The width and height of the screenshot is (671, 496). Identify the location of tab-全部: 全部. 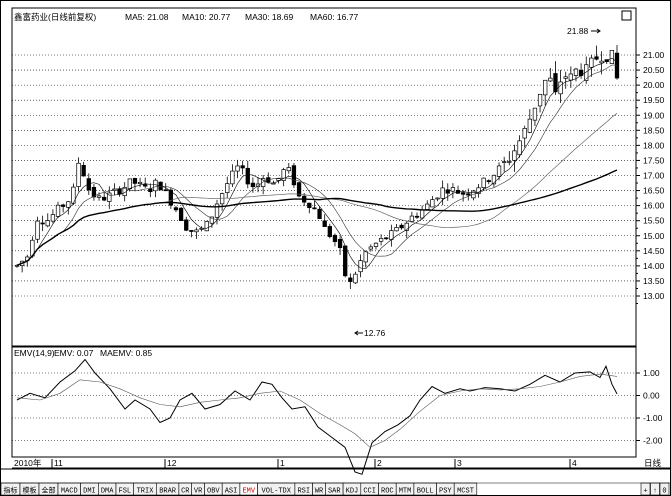
(48, 489).